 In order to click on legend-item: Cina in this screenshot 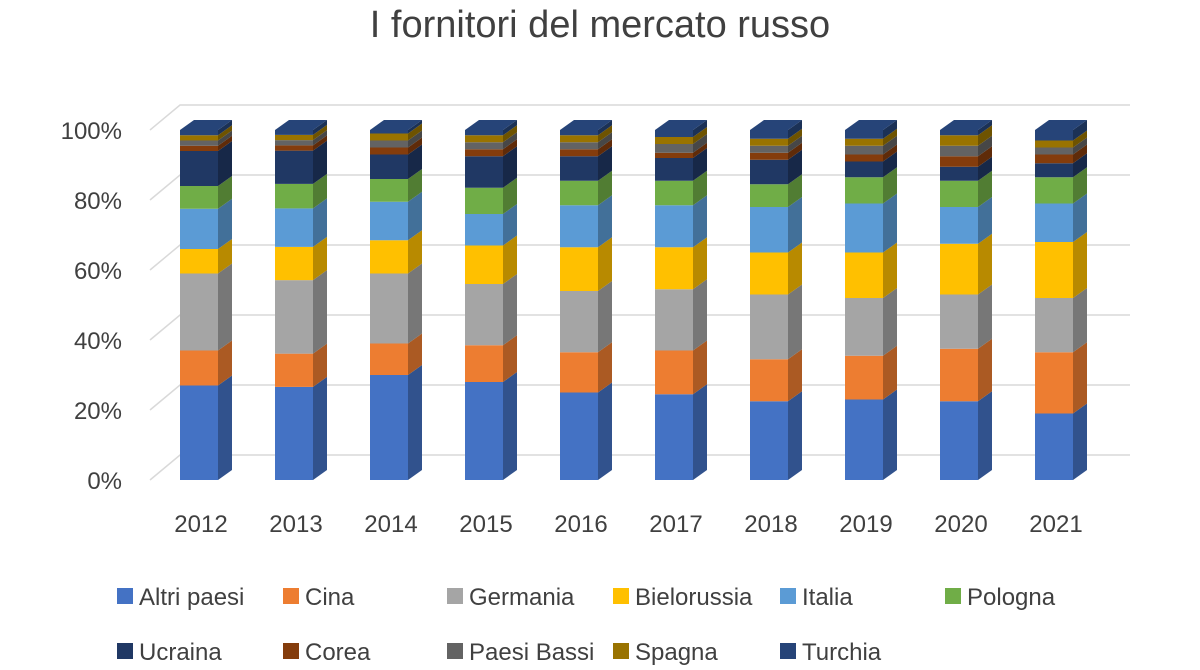, I will do `click(319, 597)`.